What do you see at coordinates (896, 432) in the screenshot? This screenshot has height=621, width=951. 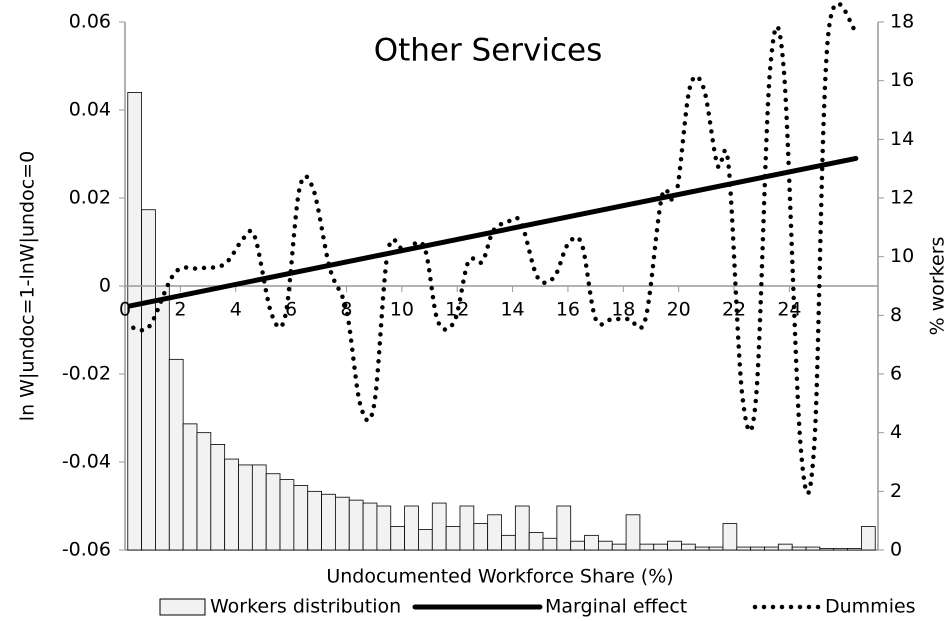 I see `y2-tick-label: 4` at bounding box center [896, 432].